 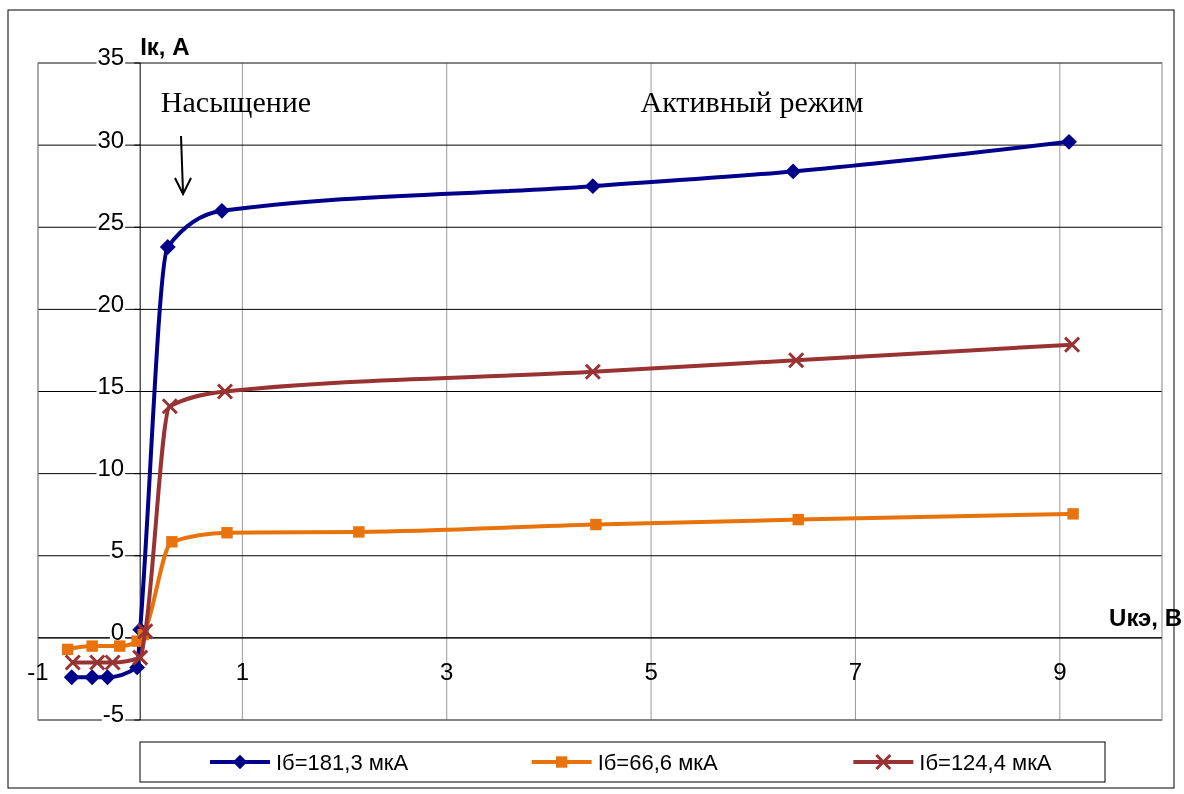 What do you see at coordinates (117, 632) in the screenshot?
I see `y-tick-label: 0` at bounding box center [117, 632].